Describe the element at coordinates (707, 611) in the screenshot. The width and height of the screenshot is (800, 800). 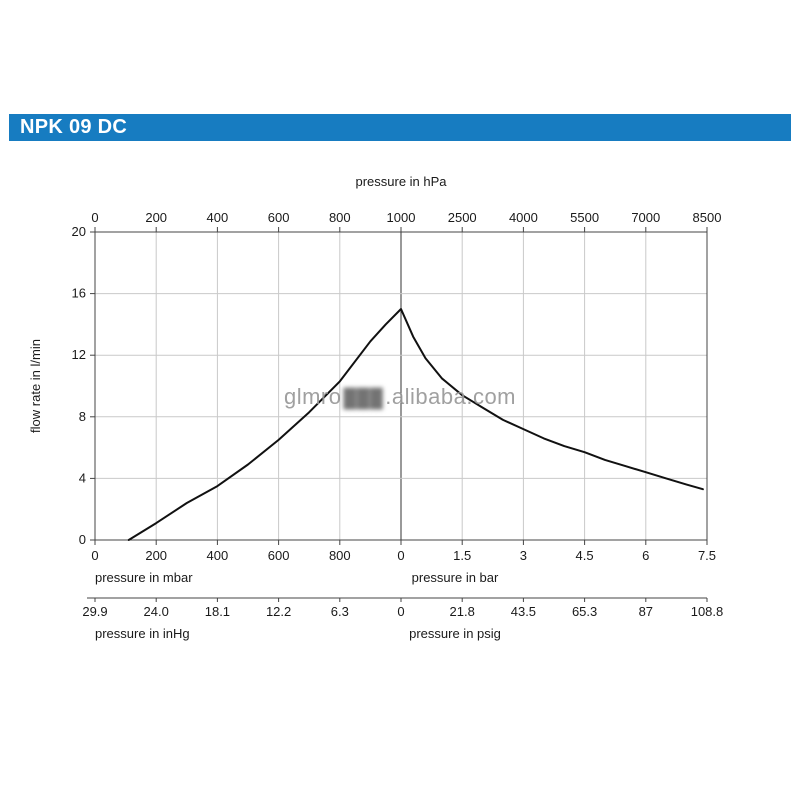
I see `secondary-tick-label: 108.8` at that location.